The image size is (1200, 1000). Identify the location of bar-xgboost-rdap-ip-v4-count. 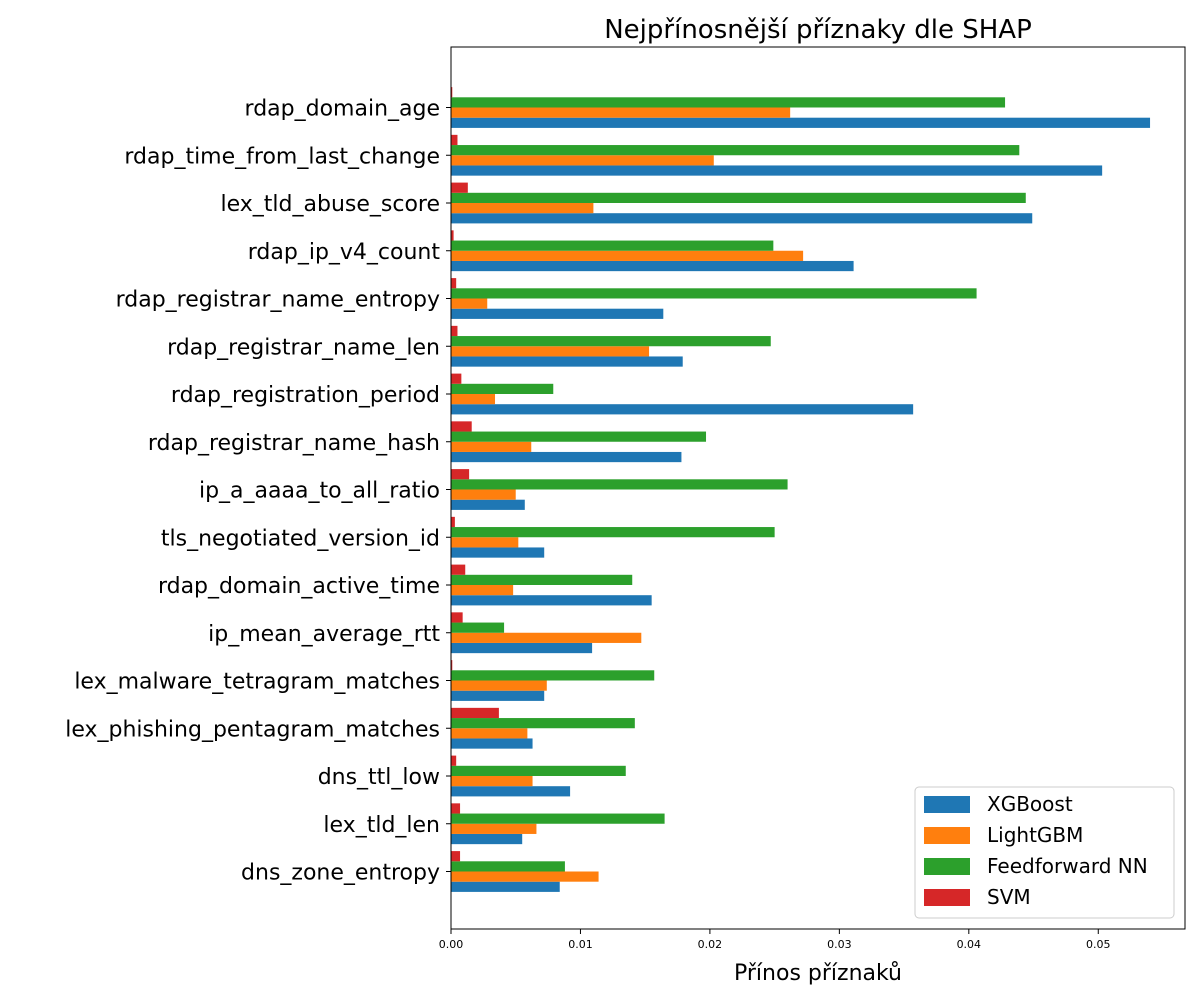
(652, 266).